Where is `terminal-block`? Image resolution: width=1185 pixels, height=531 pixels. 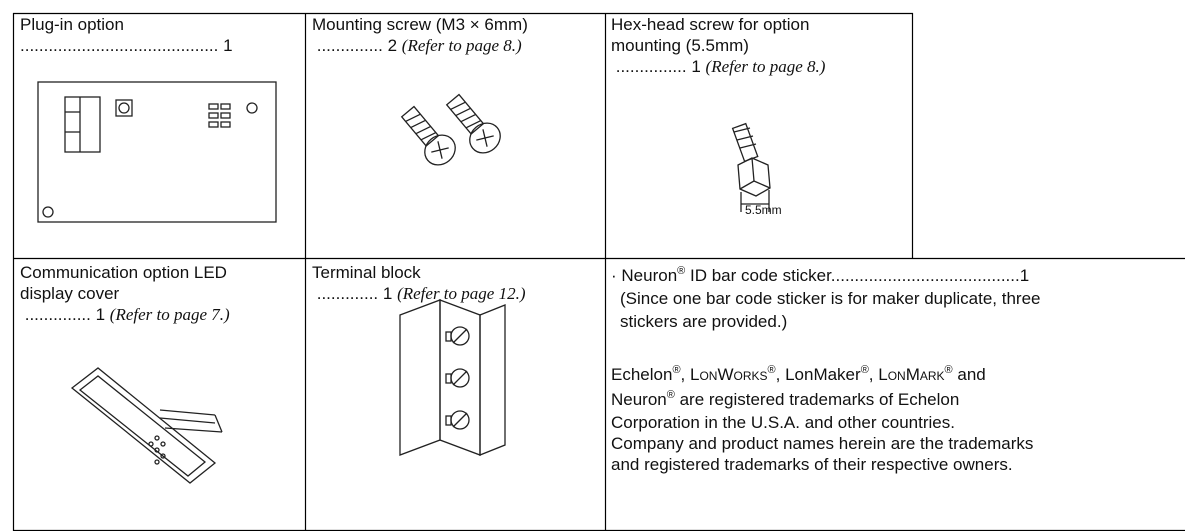
terminal-block is located at coordinates (452, 377).